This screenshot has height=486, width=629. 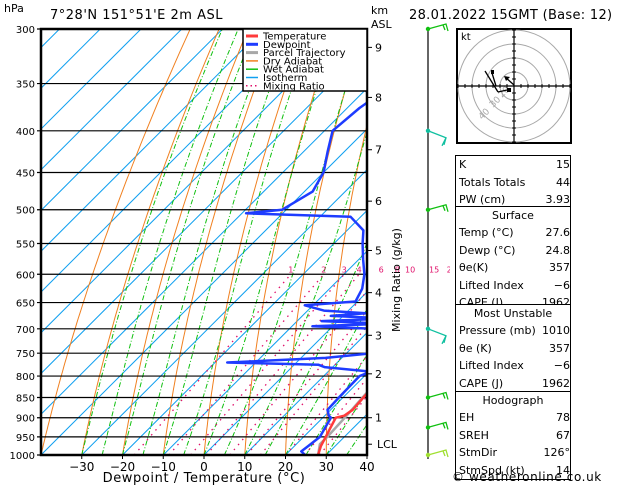 What do you see at coordinates (438, 207) in the screenshot?
I see `wind-barb` at bounding box center [438, 207].